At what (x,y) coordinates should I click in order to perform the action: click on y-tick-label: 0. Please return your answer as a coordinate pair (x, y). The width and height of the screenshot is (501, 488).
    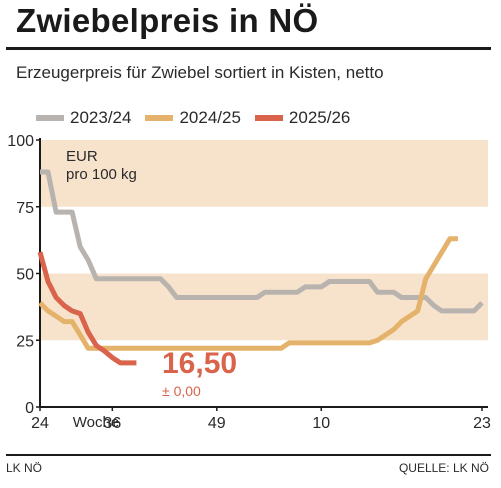
    Looking at the image, I should click on (29, 408).